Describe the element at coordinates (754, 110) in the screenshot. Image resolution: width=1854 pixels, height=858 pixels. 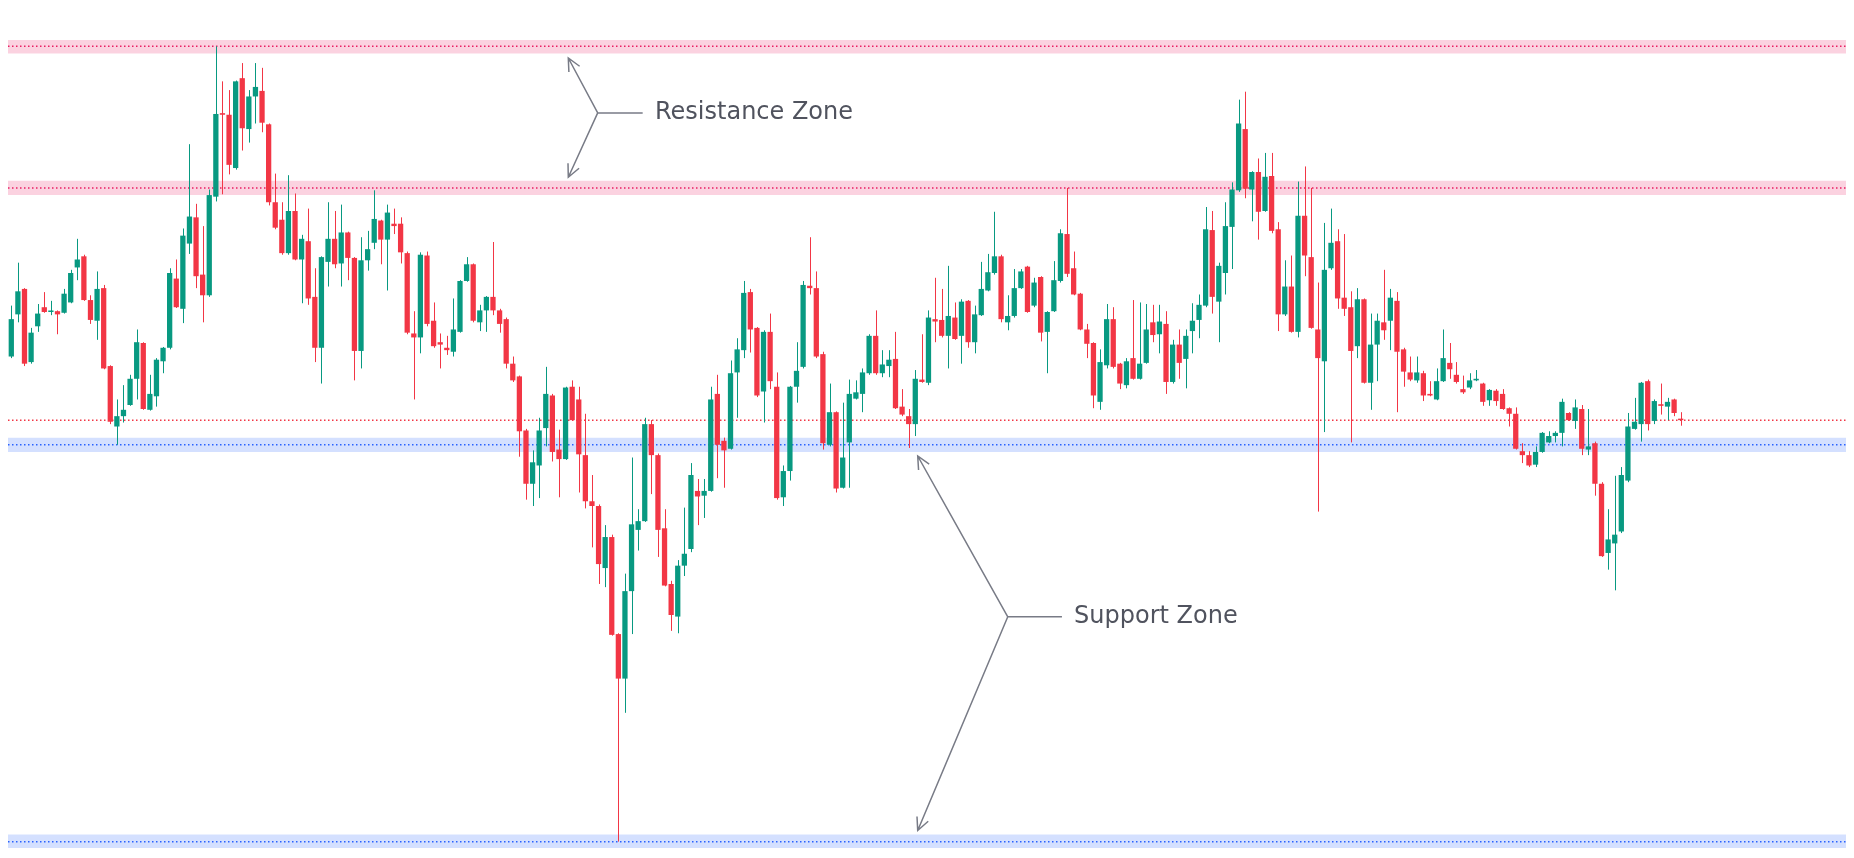
I see `annotation: Resistance Zone` at that location.